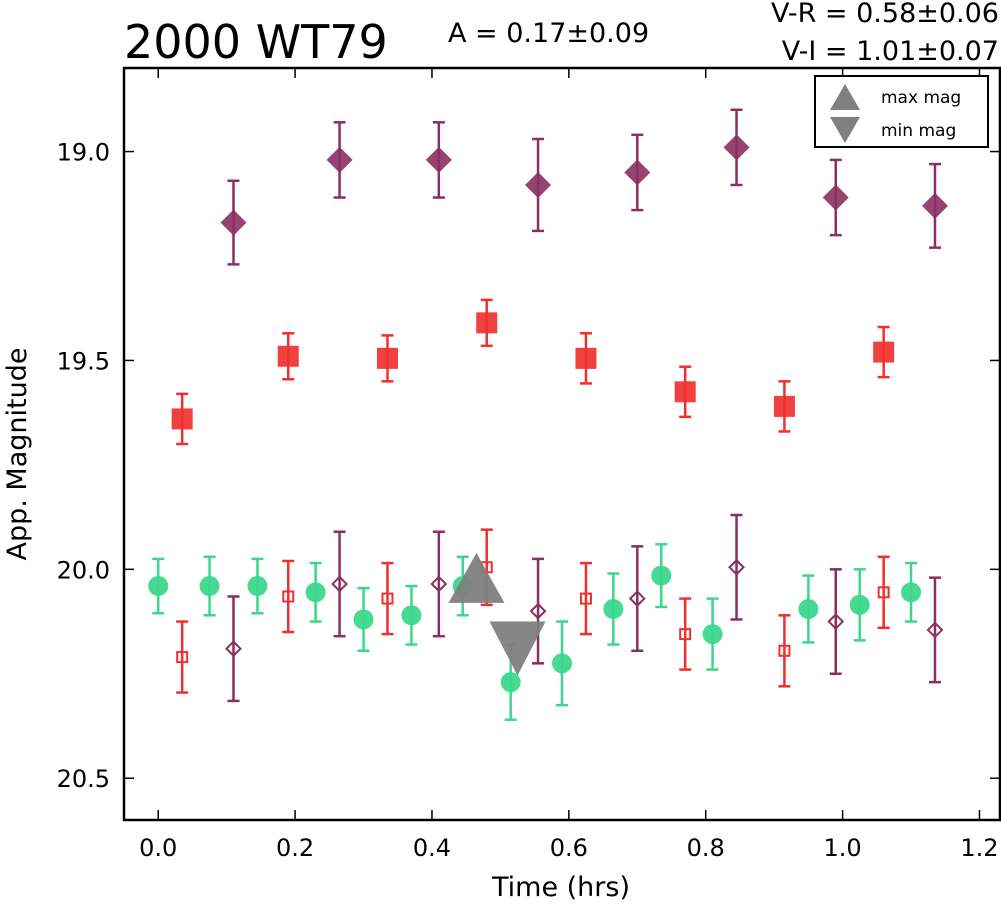  What do you see at coordinates (17, 454) in the screenshot?
I see `y-axis-label: App. Magnitude` at bounding box center [17, 454].